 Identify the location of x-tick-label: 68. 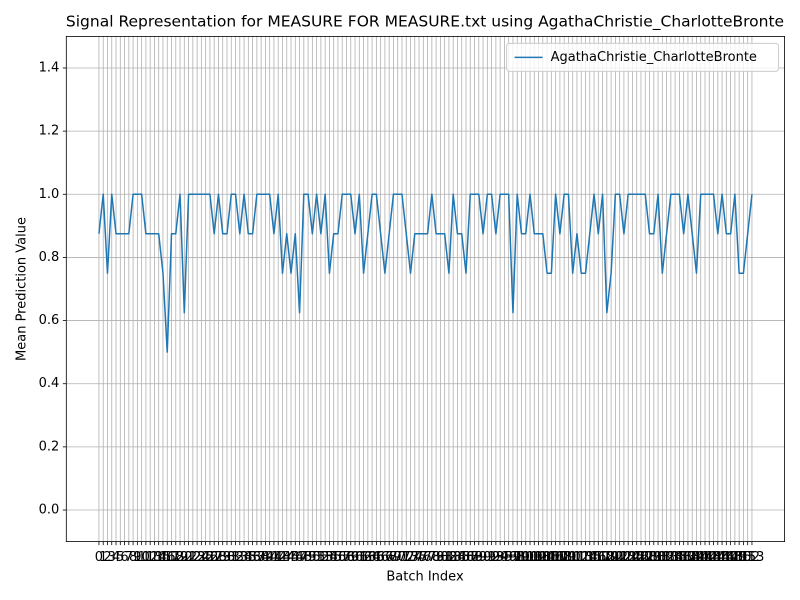
(389, 557).